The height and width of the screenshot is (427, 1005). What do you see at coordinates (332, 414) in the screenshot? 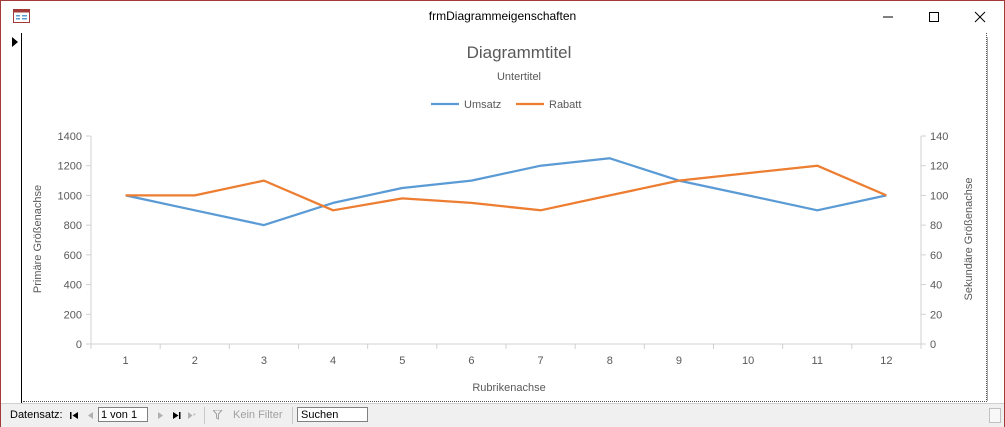
I see `search-input: Suchen` at bounding box center [332, 414].